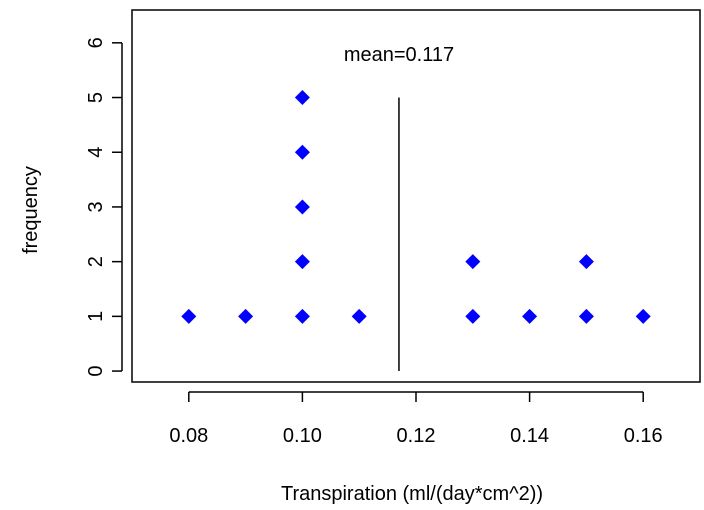  What do you see at coordinates (643, 436) in the screenshot?
I see `x-tick-label: 0.16` at bounding box center [643, 436].